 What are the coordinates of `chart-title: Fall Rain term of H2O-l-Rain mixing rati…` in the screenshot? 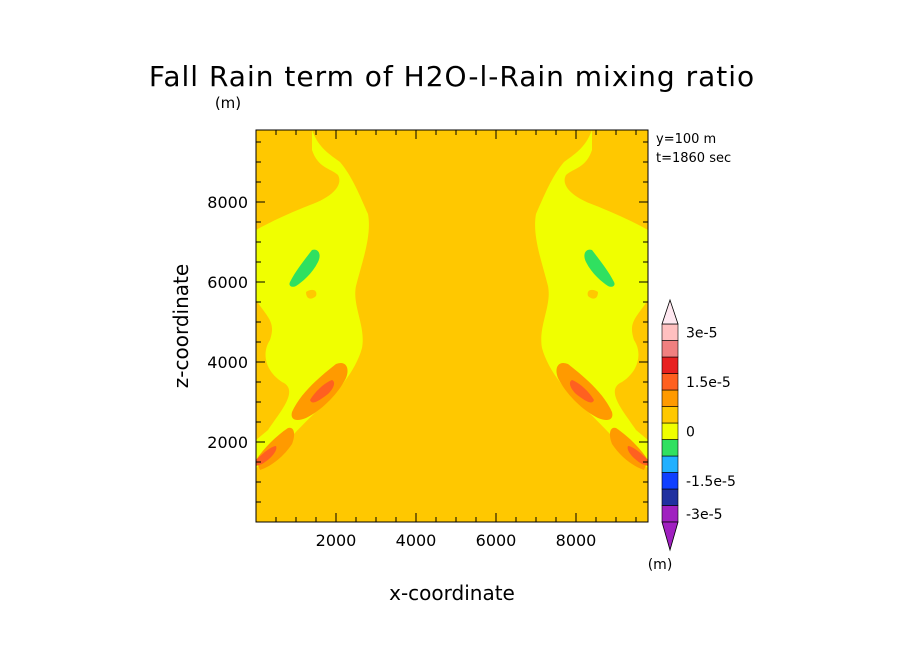 It's located at (452, 76).